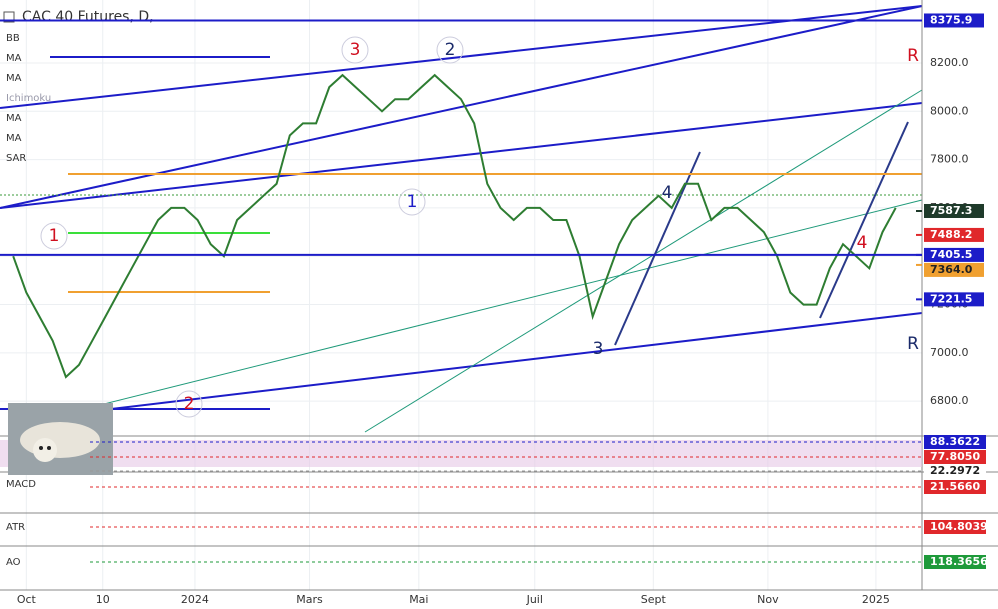  Describe the element at coordinates (88, 17) in the screenshot. I see `chart-title: CAC 40 Futures, D,` at that location.